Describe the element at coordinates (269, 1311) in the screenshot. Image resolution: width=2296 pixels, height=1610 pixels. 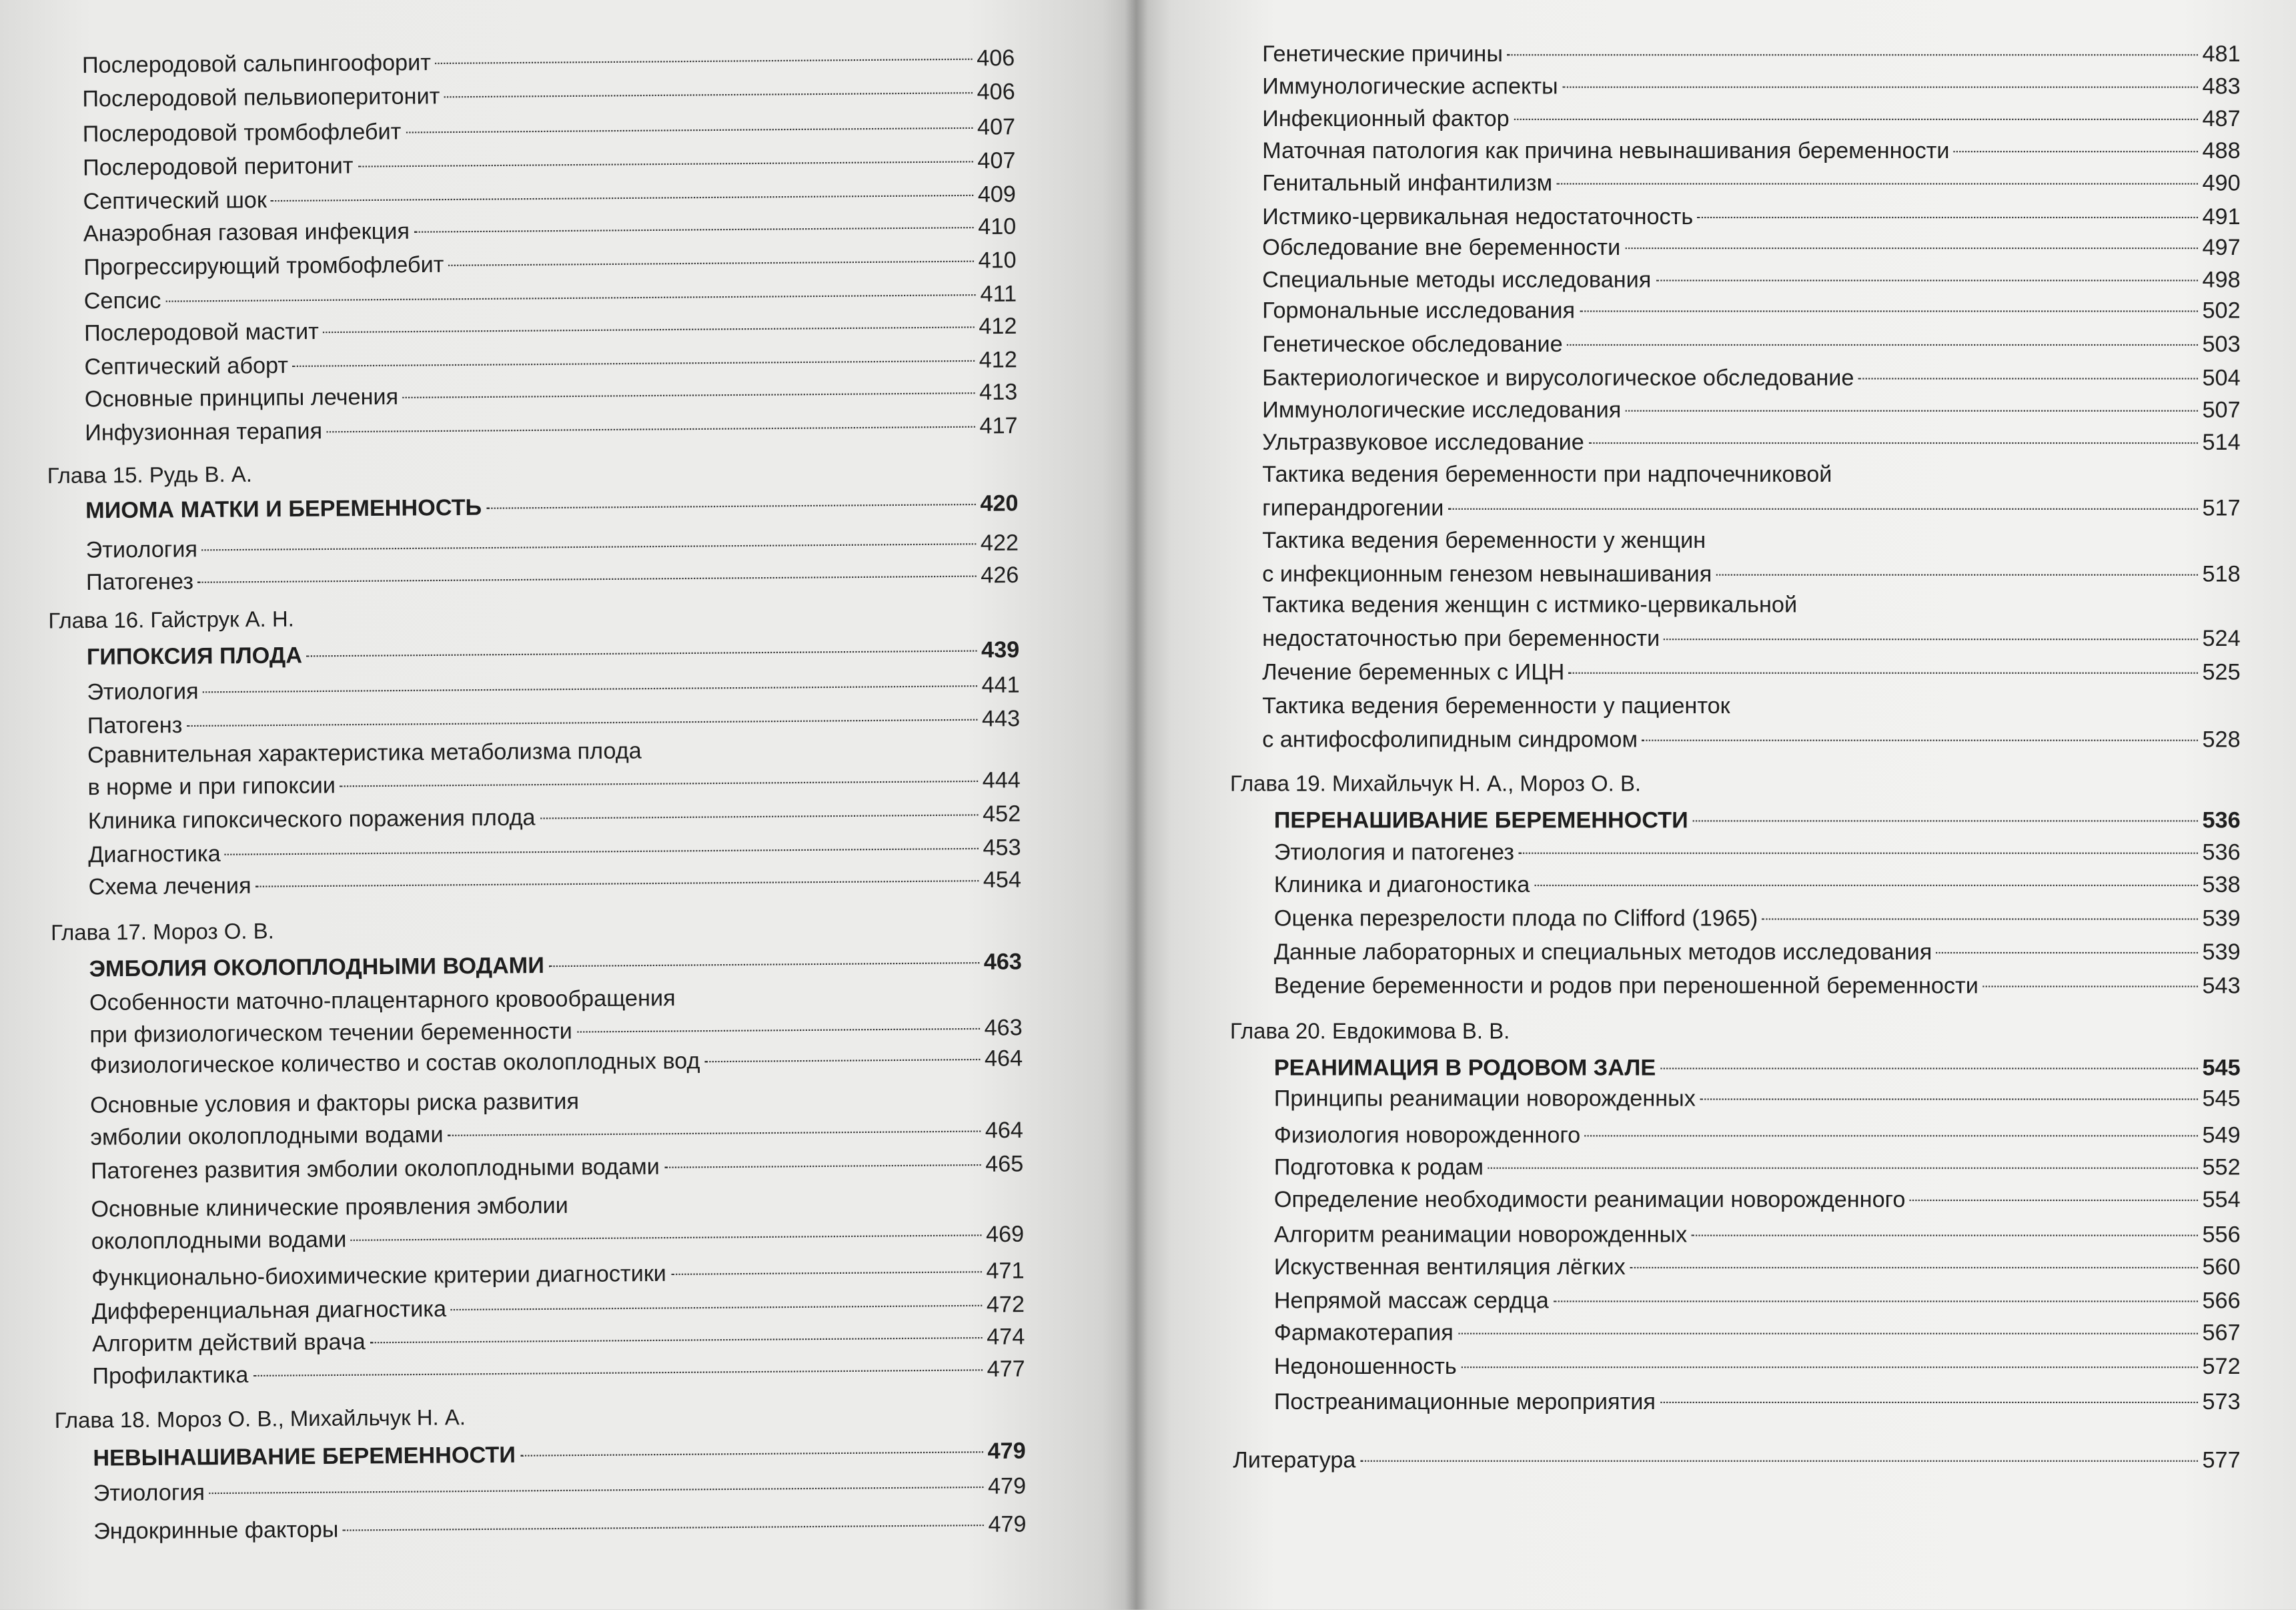
I see `entry-title: Дифференциальная диагностика` at that location.